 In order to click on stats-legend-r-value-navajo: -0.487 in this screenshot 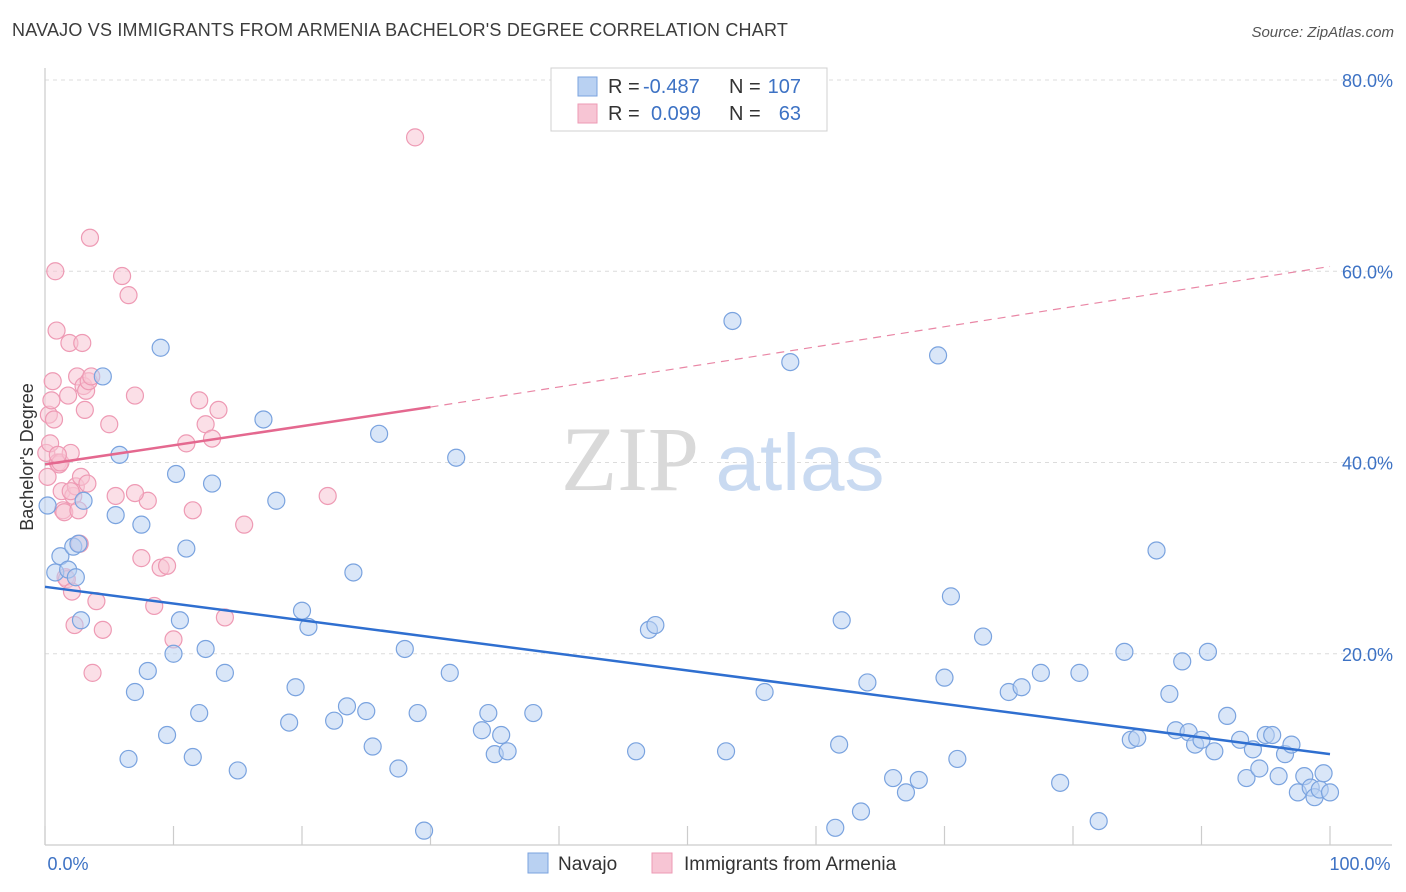, I will do `click(671, 87)`.